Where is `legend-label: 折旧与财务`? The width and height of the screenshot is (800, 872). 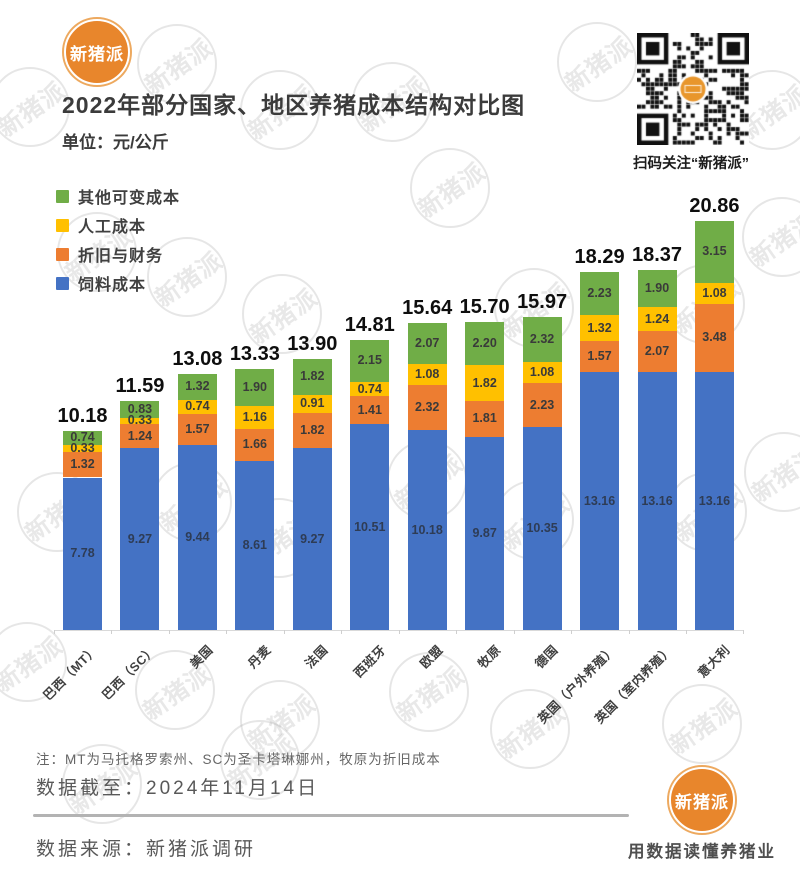 legend-label: 折旧与财务 is located at coordinates (121, 256).